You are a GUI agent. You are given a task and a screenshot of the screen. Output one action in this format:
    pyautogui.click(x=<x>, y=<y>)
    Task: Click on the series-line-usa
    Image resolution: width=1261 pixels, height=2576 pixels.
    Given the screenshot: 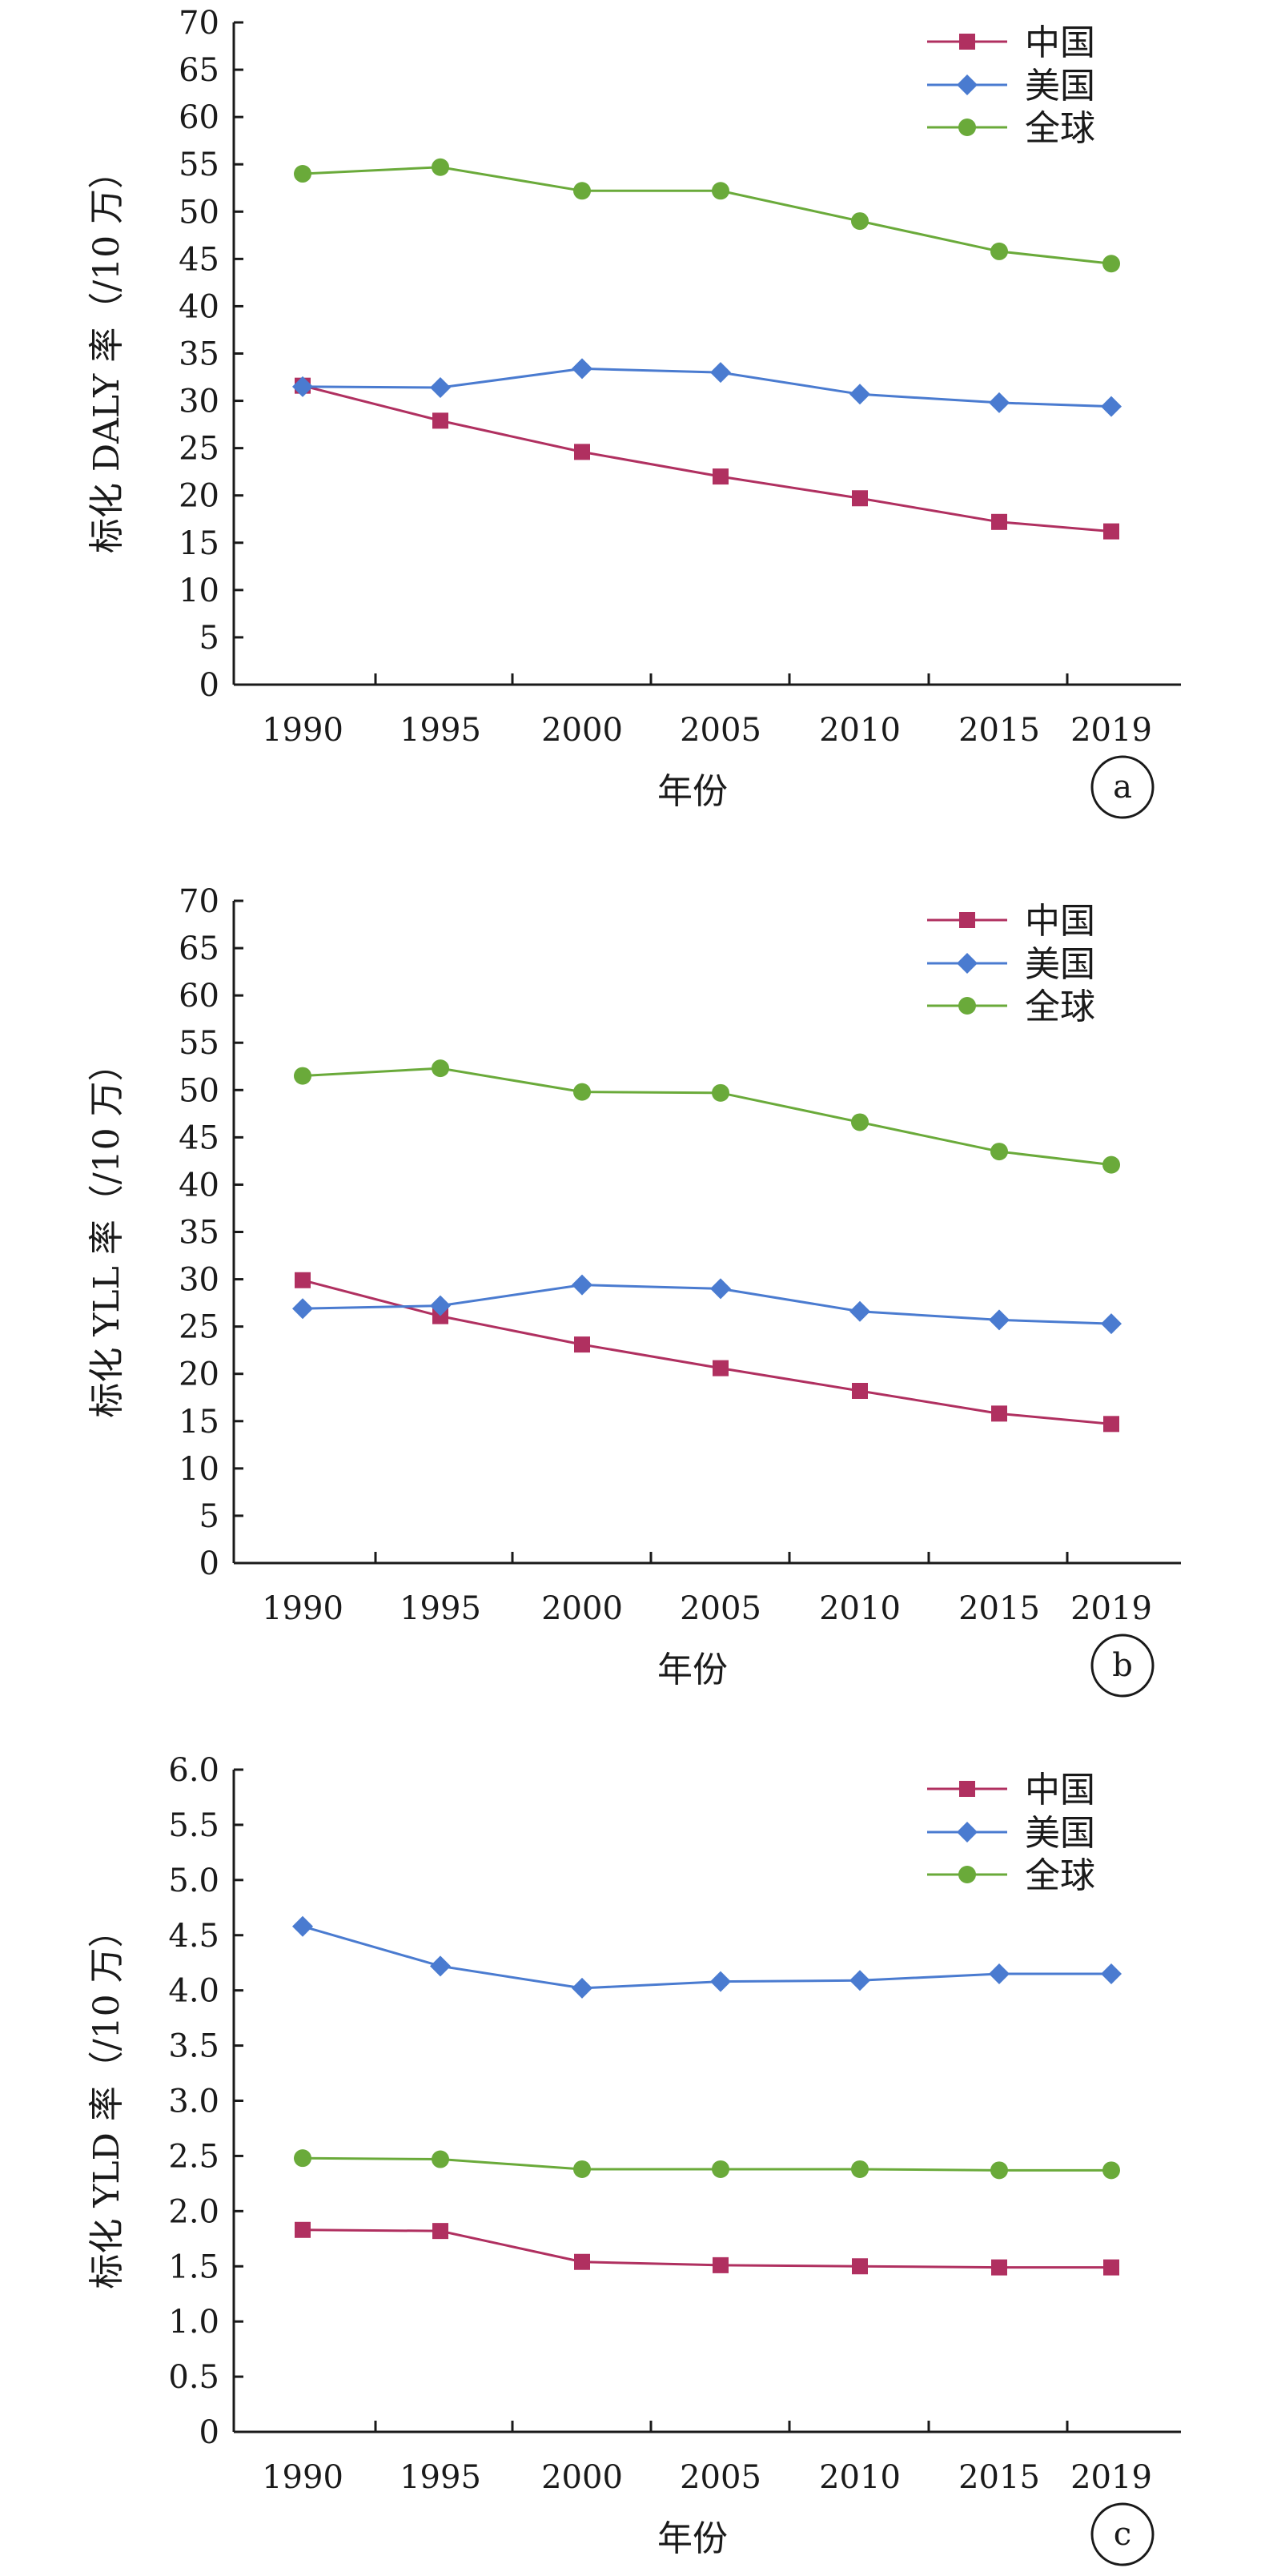 What is the action you would take?
    pyautogui.click(x=707, y=387)
    